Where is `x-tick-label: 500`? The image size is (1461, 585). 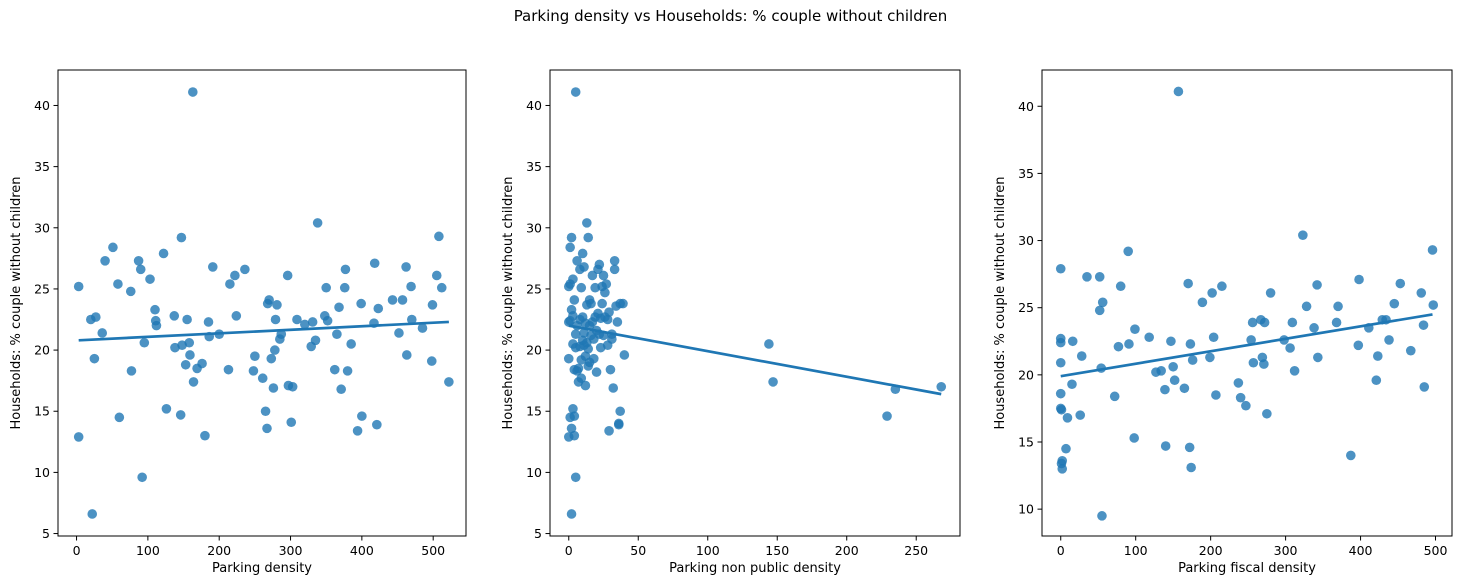 x-tick-label: 500 is located at coordinates (1436, 550).